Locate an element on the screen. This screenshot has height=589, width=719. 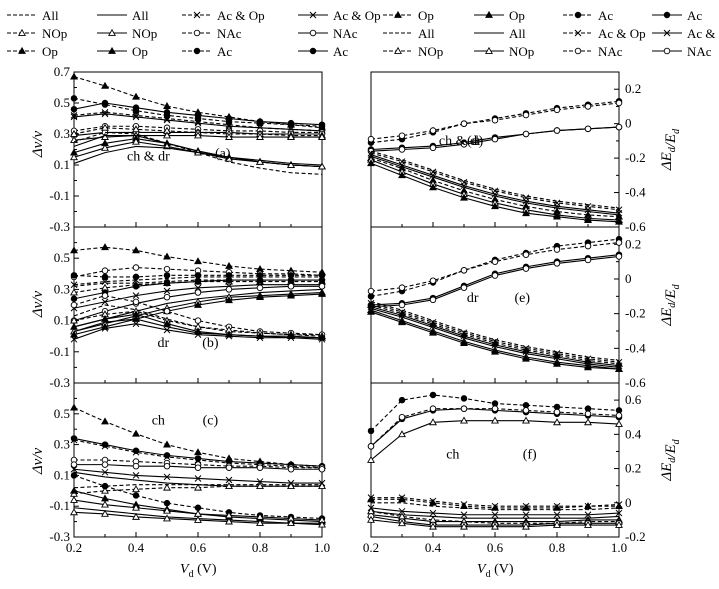
legend-item-op-solid: Op is located at coordinates (499, 15).